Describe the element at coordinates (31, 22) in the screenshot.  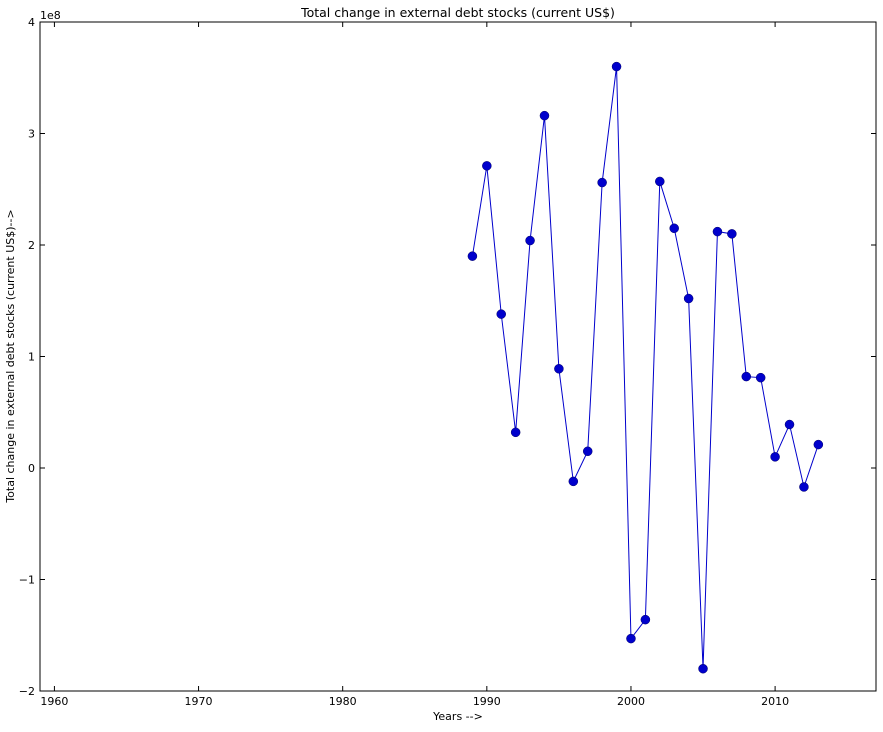
I see `y-tick-label: 4` at that location.